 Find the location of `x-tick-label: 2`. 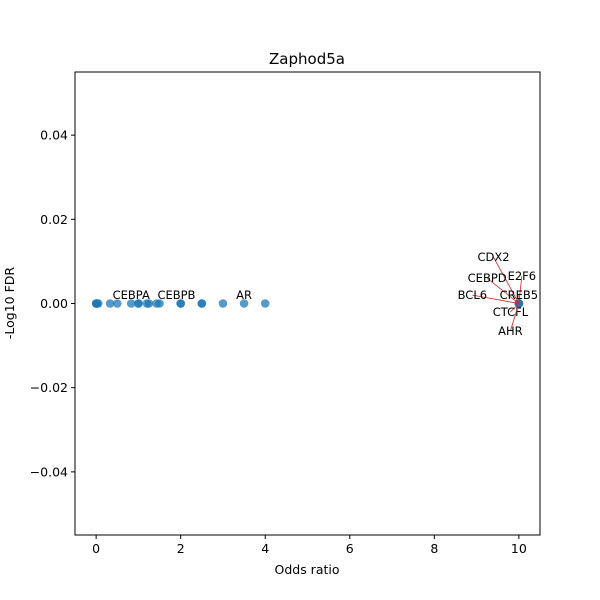

x-tick-label: 2 is located at coordinates (181, 548).